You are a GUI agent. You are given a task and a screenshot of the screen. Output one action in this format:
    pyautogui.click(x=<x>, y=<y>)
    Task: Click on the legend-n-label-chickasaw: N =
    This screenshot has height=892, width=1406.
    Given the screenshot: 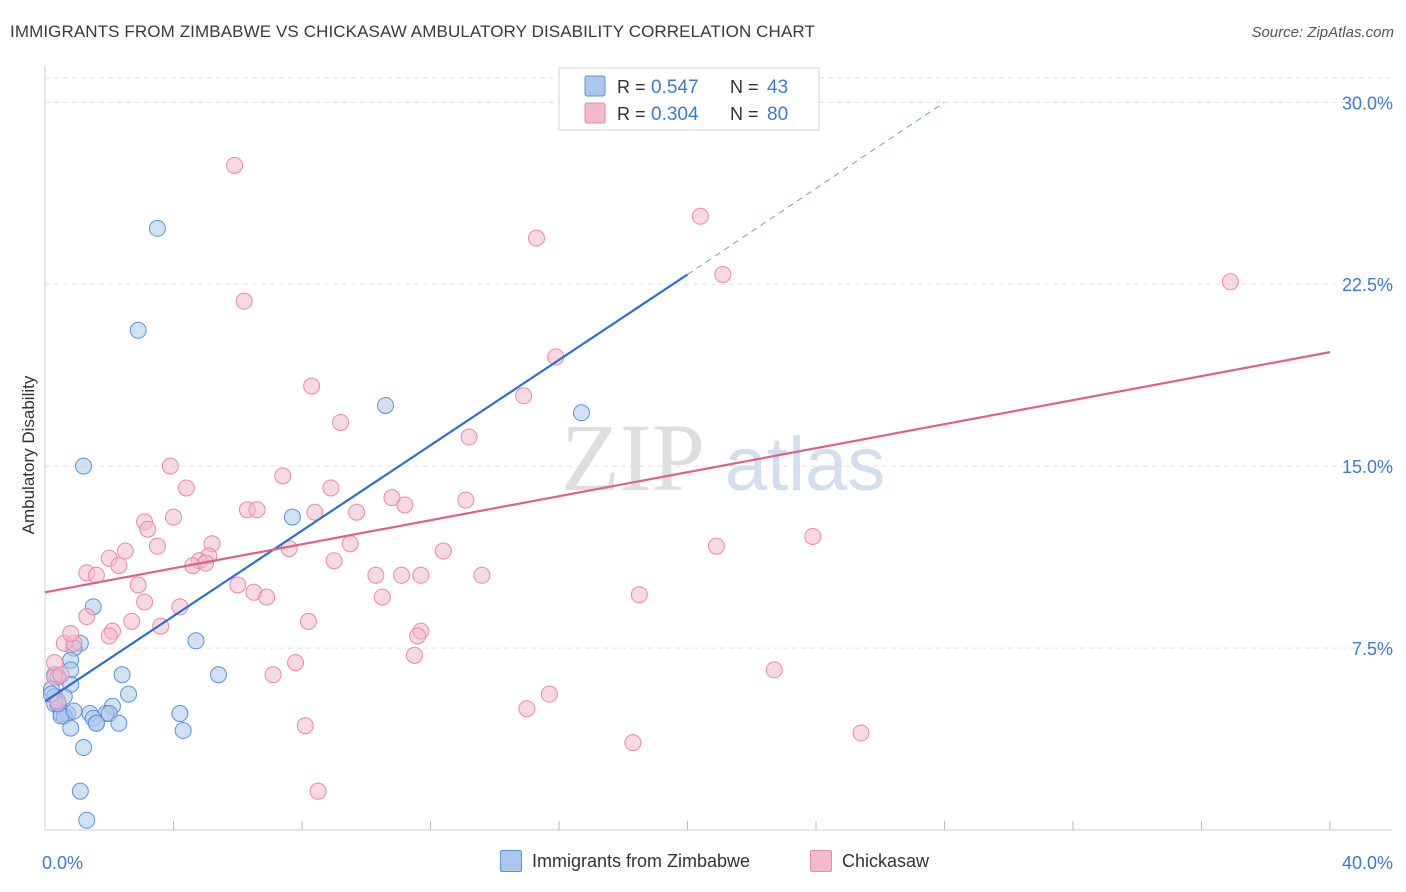 What is the action you would take?
    pyautogui.click(x=744, y=114)
    